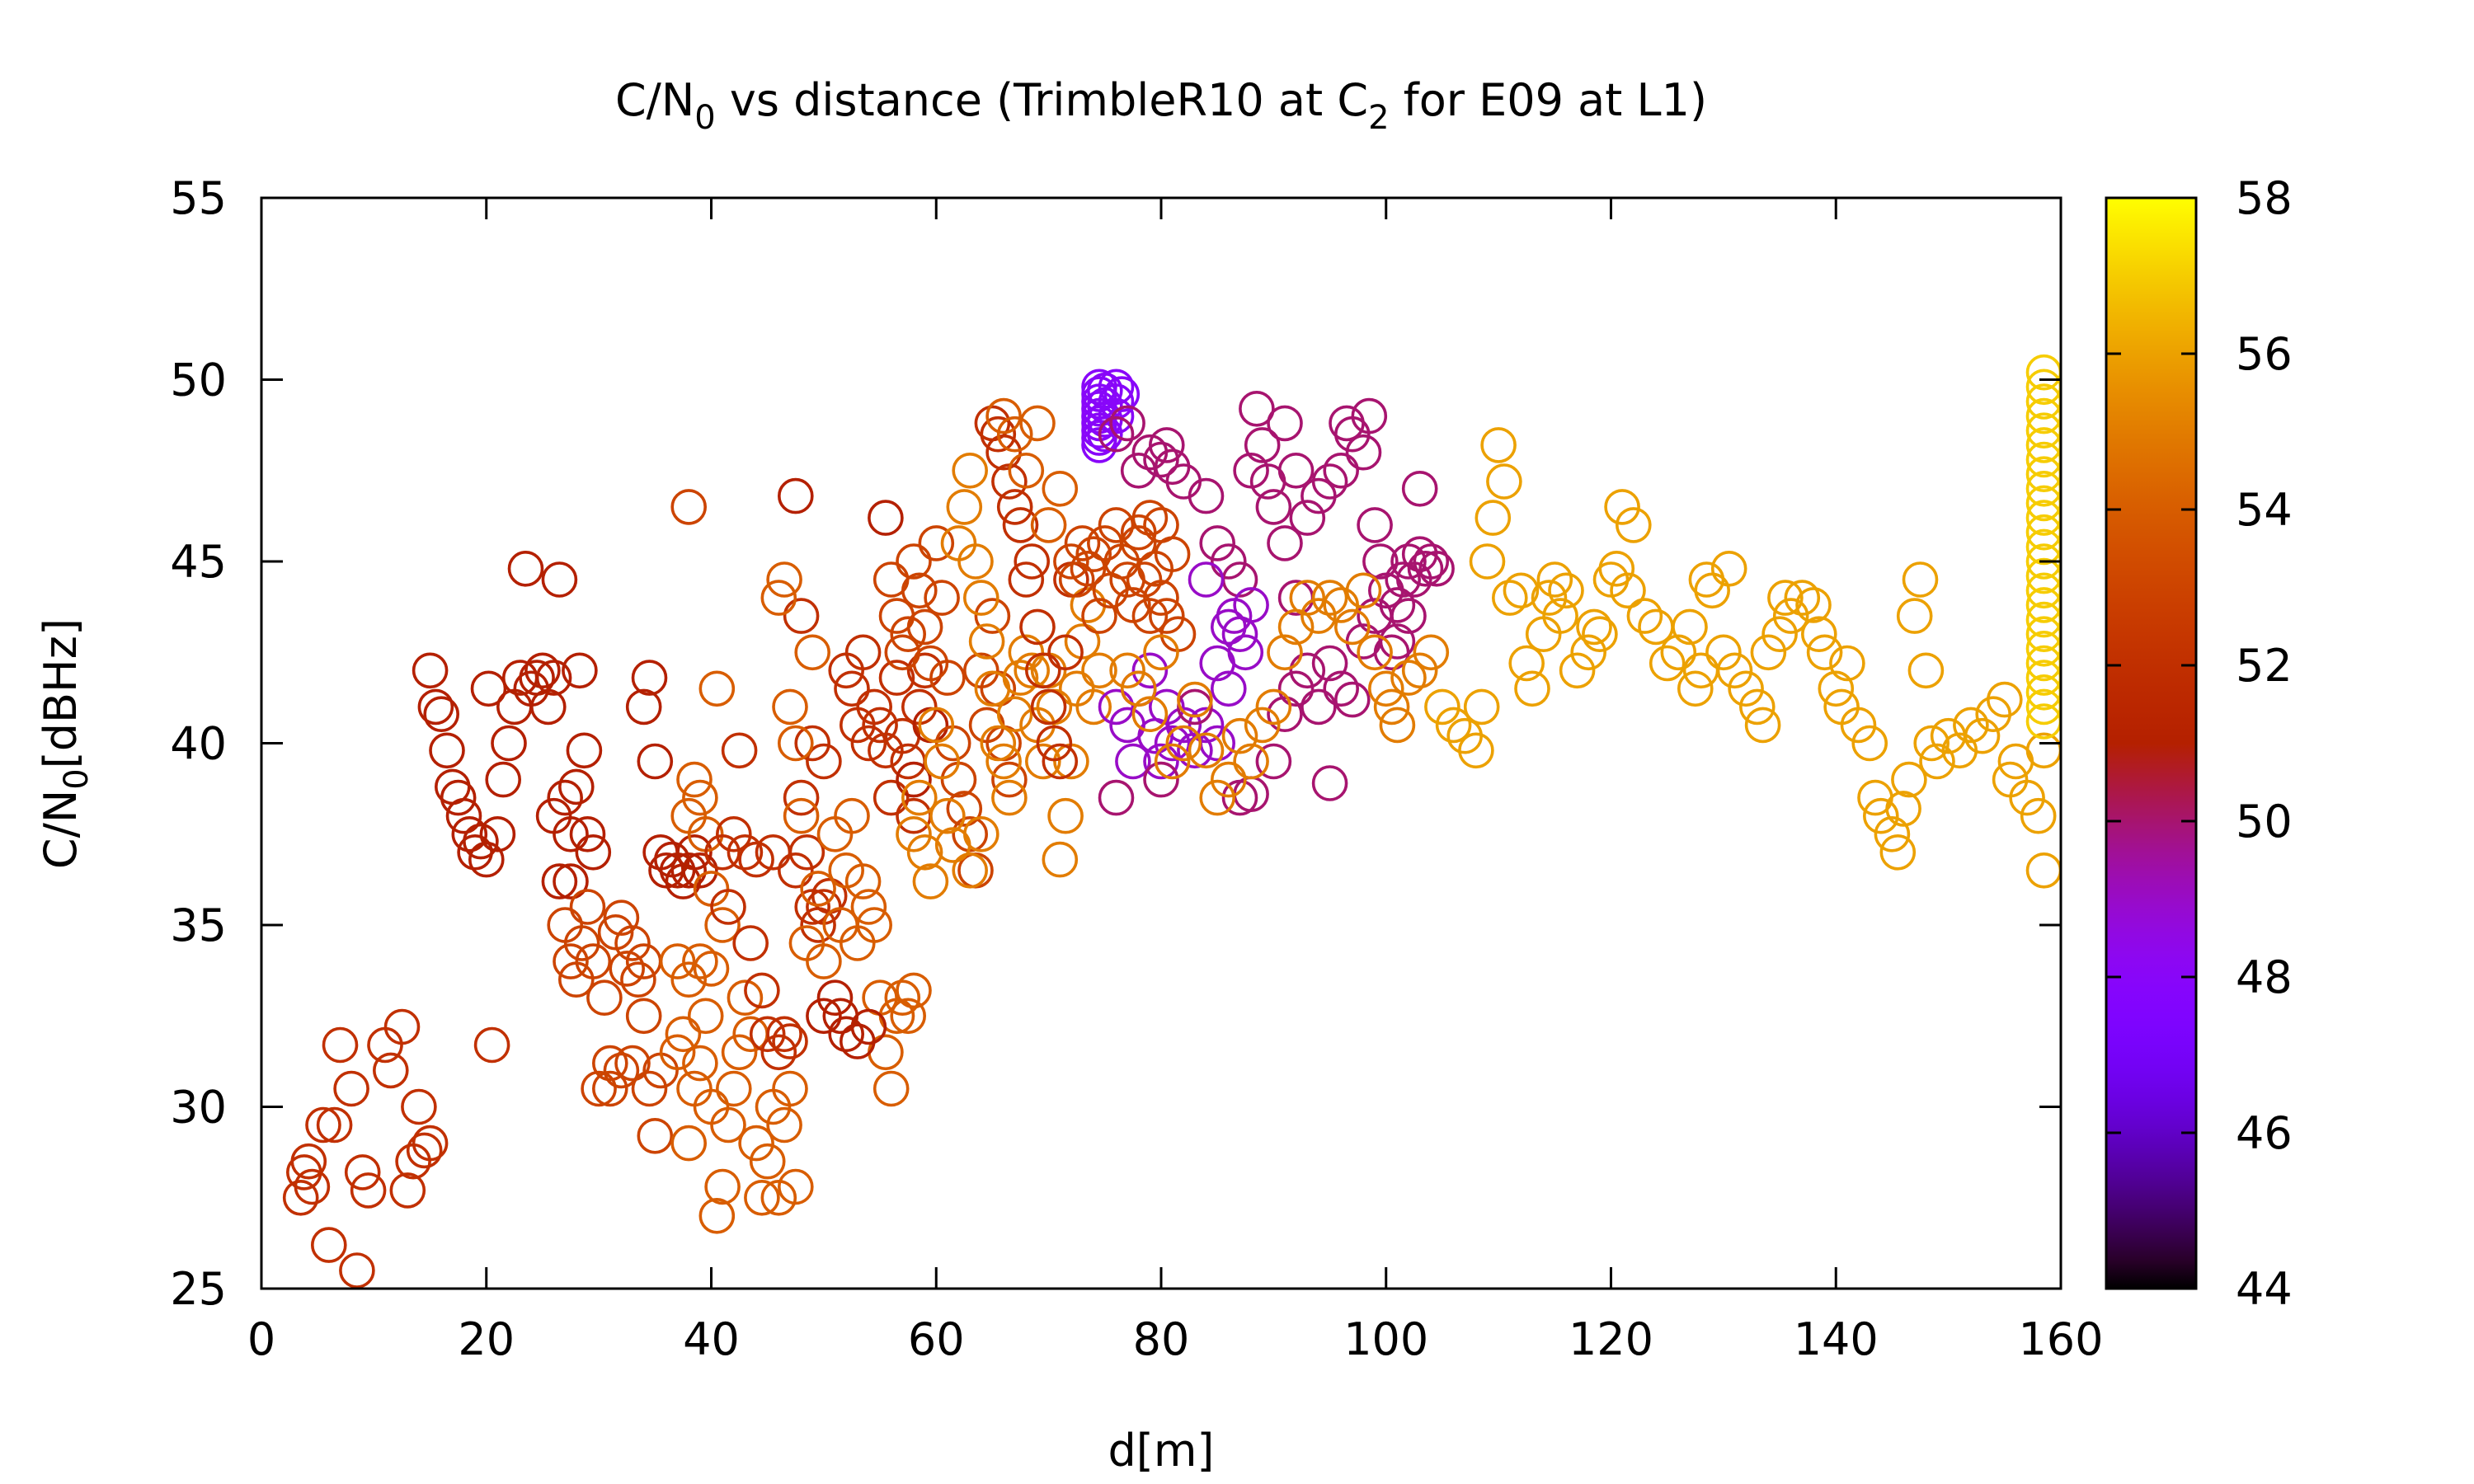 The height and width of the screenshot is (1484, 2474). Describe the element at coordinates (2199, 743) in the screenshot. I see `colorbar-axis: 44 46 48 50 52 54 56 58` at that location.